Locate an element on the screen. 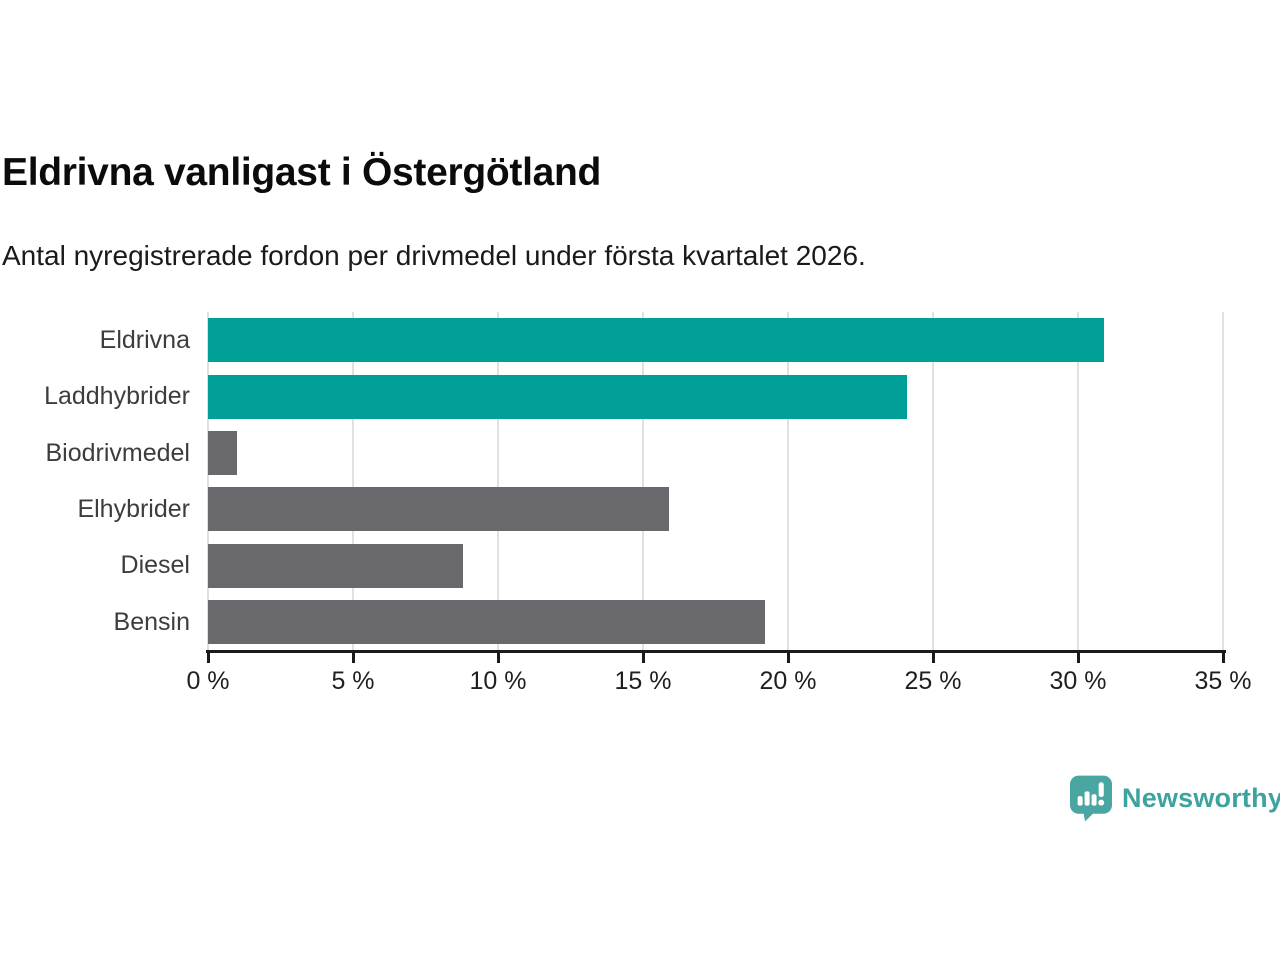 The image size is (1280, 960). category-label: Bensin is located at coordinates (151, 621).